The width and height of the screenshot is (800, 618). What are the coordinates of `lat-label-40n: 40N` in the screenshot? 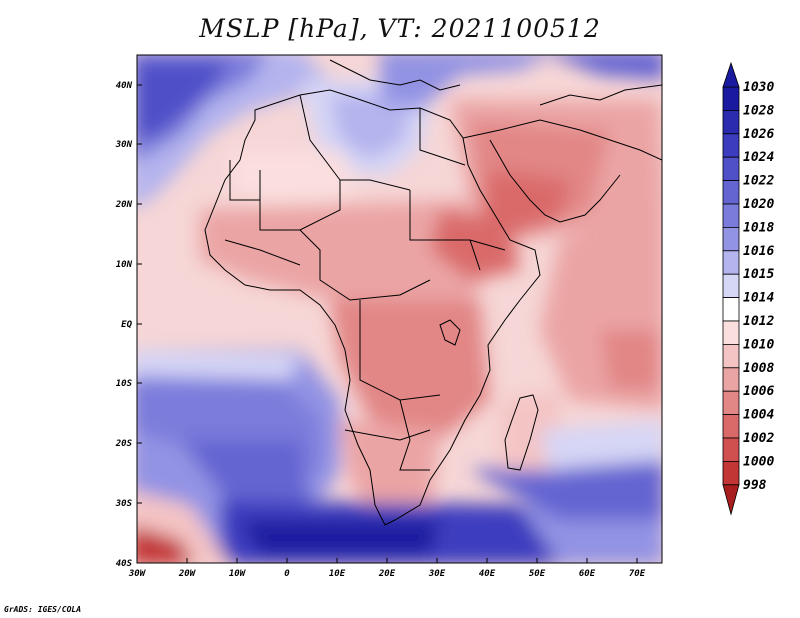 It's located at (124, 86).